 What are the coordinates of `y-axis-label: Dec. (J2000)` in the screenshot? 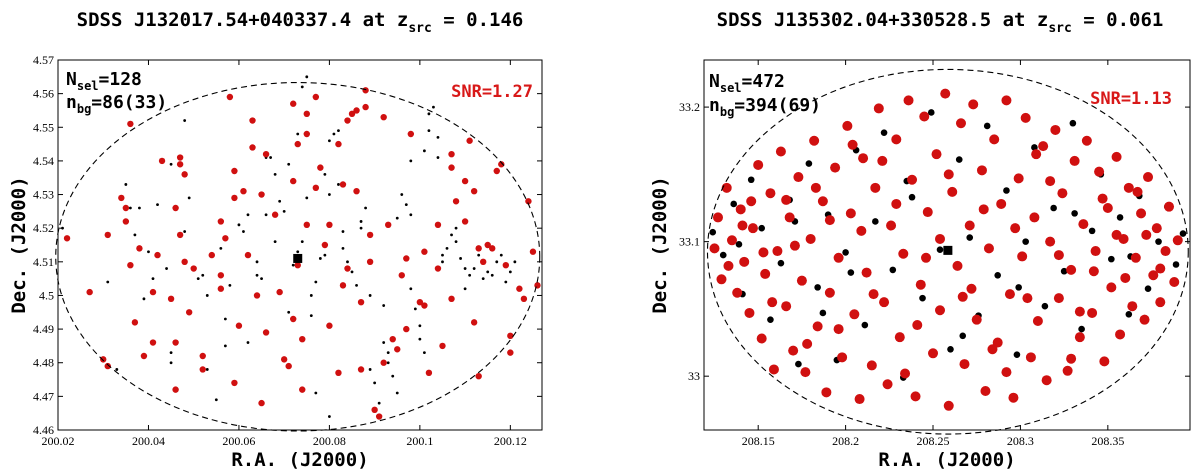 It's located at (660, 244).